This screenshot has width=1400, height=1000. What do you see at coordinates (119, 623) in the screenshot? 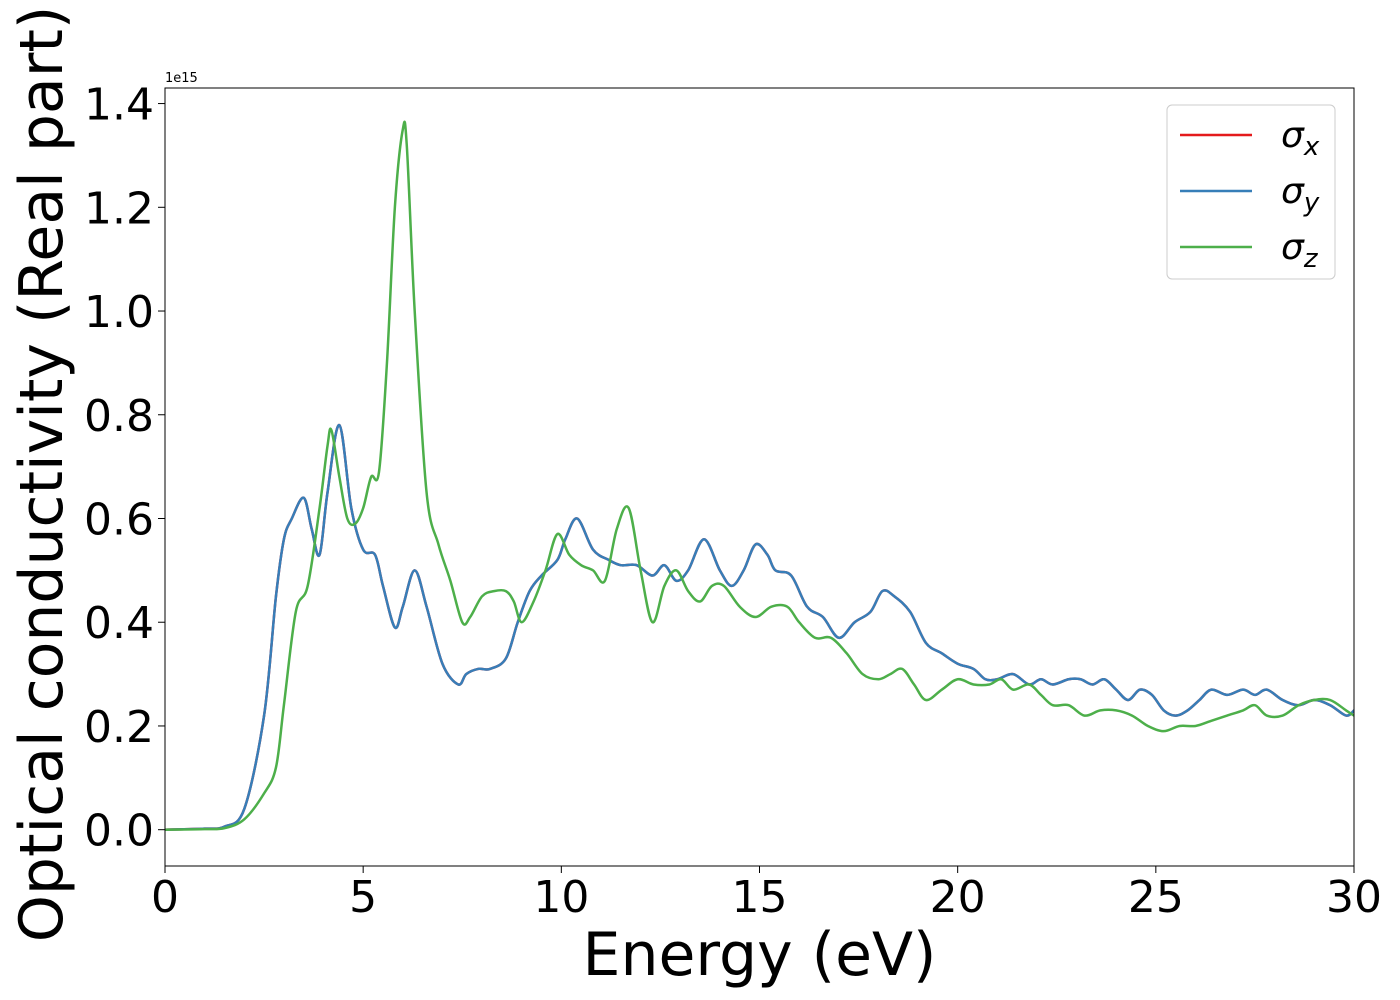
I see `y-tick-label: 0.4` at bounding box center [119, 623].